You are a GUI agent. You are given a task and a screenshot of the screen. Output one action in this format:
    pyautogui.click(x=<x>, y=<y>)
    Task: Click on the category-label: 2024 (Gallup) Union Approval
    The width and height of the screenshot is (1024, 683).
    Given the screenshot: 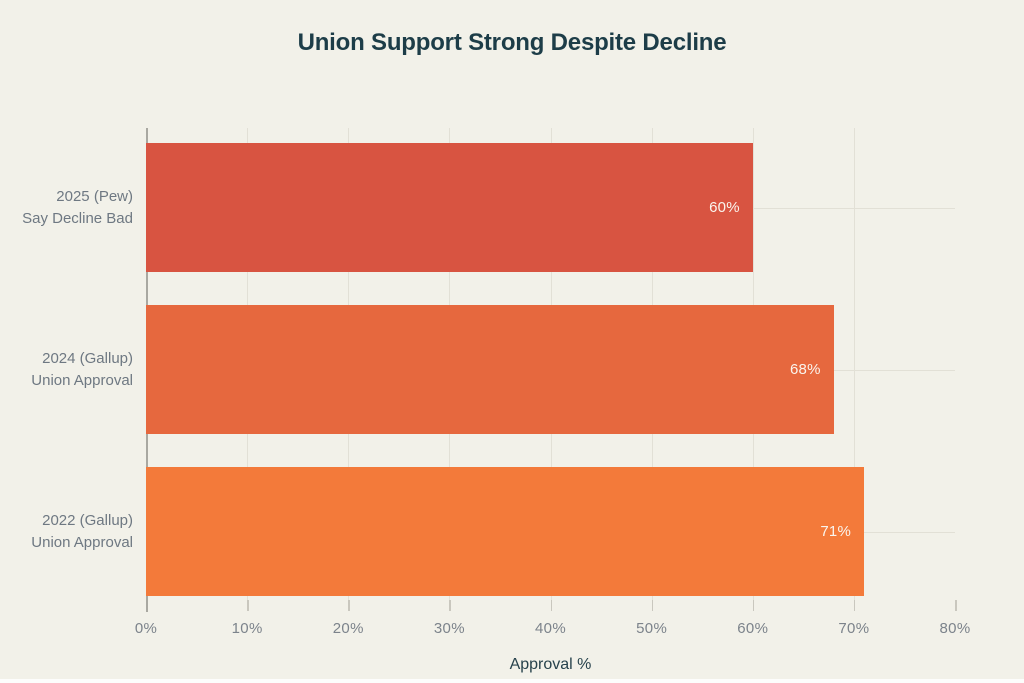 What is the action you would take?
    pyautogui.click(x=82, y=370)
    